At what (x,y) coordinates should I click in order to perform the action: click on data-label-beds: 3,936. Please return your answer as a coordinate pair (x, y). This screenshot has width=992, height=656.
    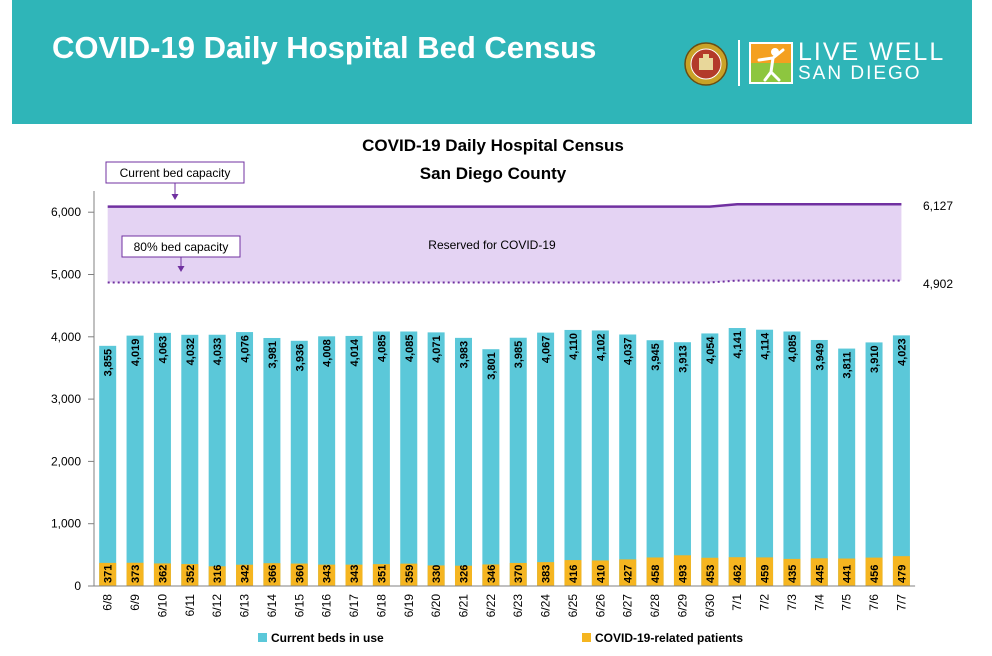
    Looking at the image, I should click on (300, 358).